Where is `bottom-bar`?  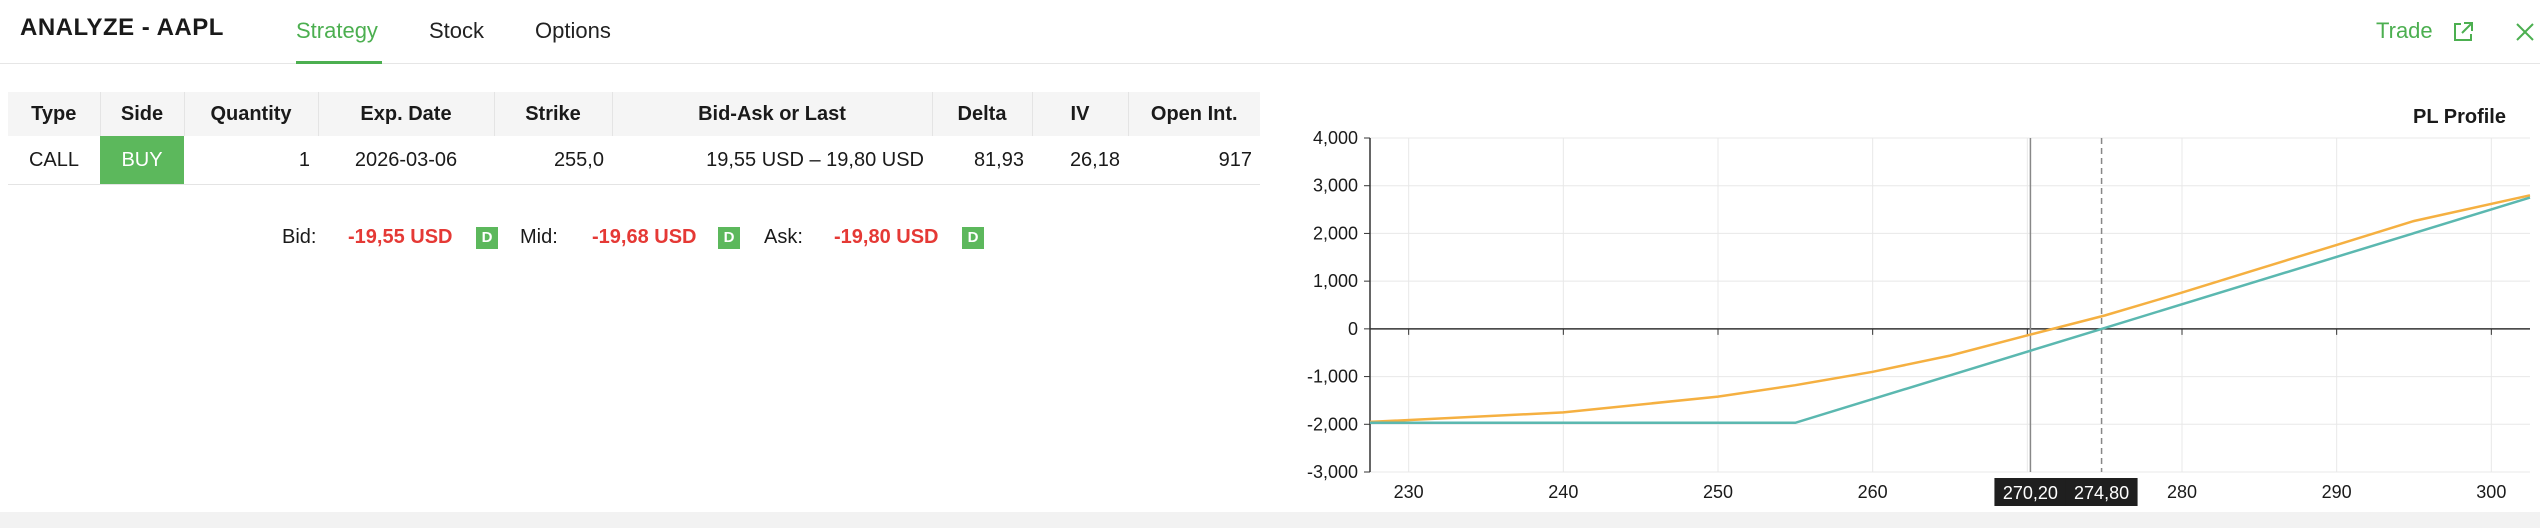 bottom-bar is located at coordinates (1270, 520).